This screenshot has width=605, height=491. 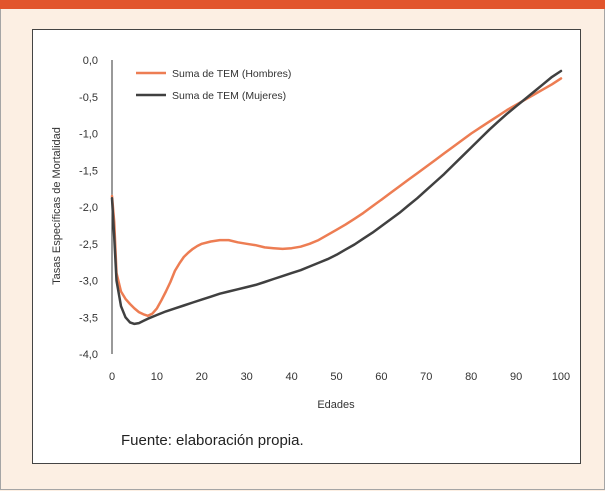 What do you see at coordinates (291, 377) in the screenshot?
I see `x-tick-label: 40` at bounding box center [291, 377].